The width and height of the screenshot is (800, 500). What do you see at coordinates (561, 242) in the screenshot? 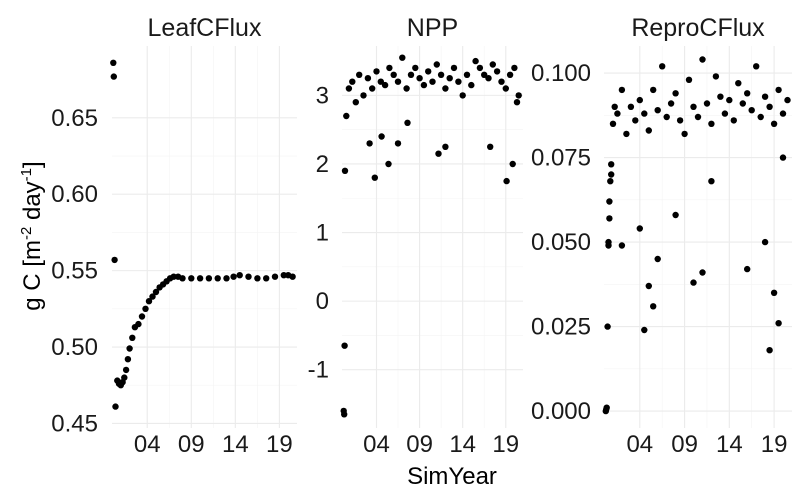
I see `y-tick-label: 0.050` at bounding box center [561, 242].